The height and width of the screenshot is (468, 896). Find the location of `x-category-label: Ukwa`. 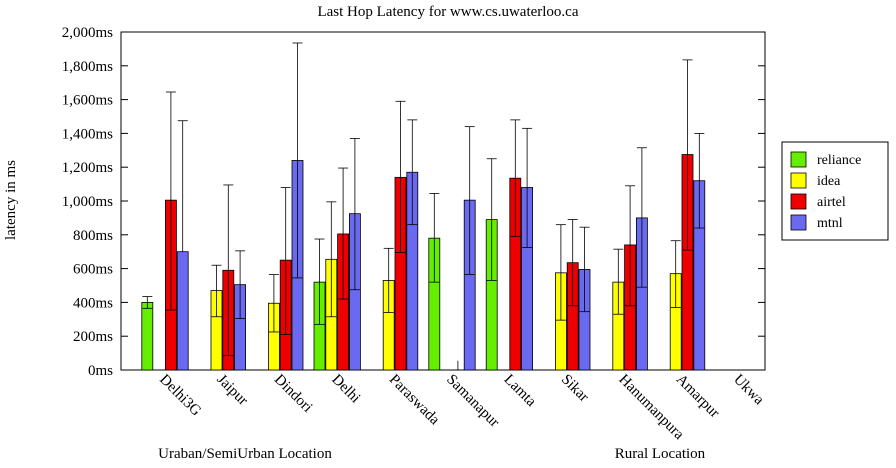

x-category-label: Ukwa is located at coordinates (748, 390).